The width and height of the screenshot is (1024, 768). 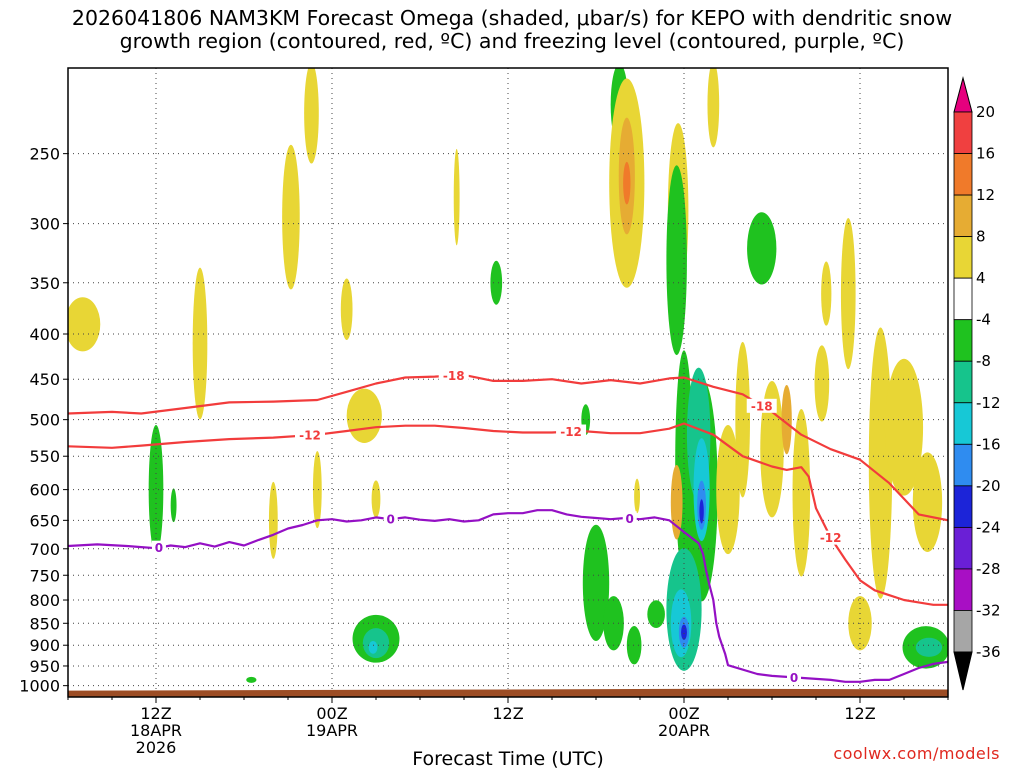 What do you see at coordinates (44, 575) in the screenshot?
I see `y-tick-label: 750` at bounding box center [44, 575].